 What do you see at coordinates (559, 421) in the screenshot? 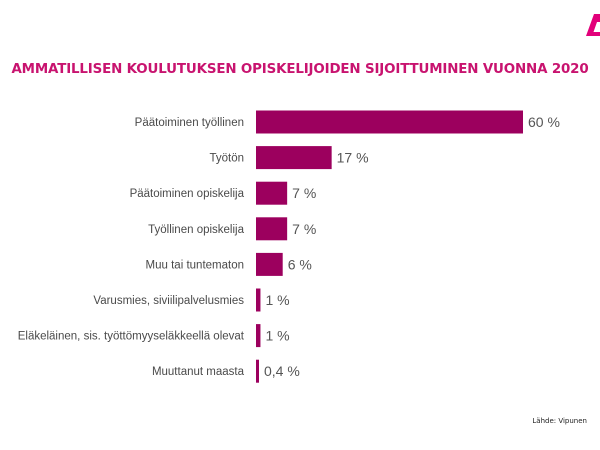
I see `source-note: Lähde: Vipunen` at bounding box center [559, 421].